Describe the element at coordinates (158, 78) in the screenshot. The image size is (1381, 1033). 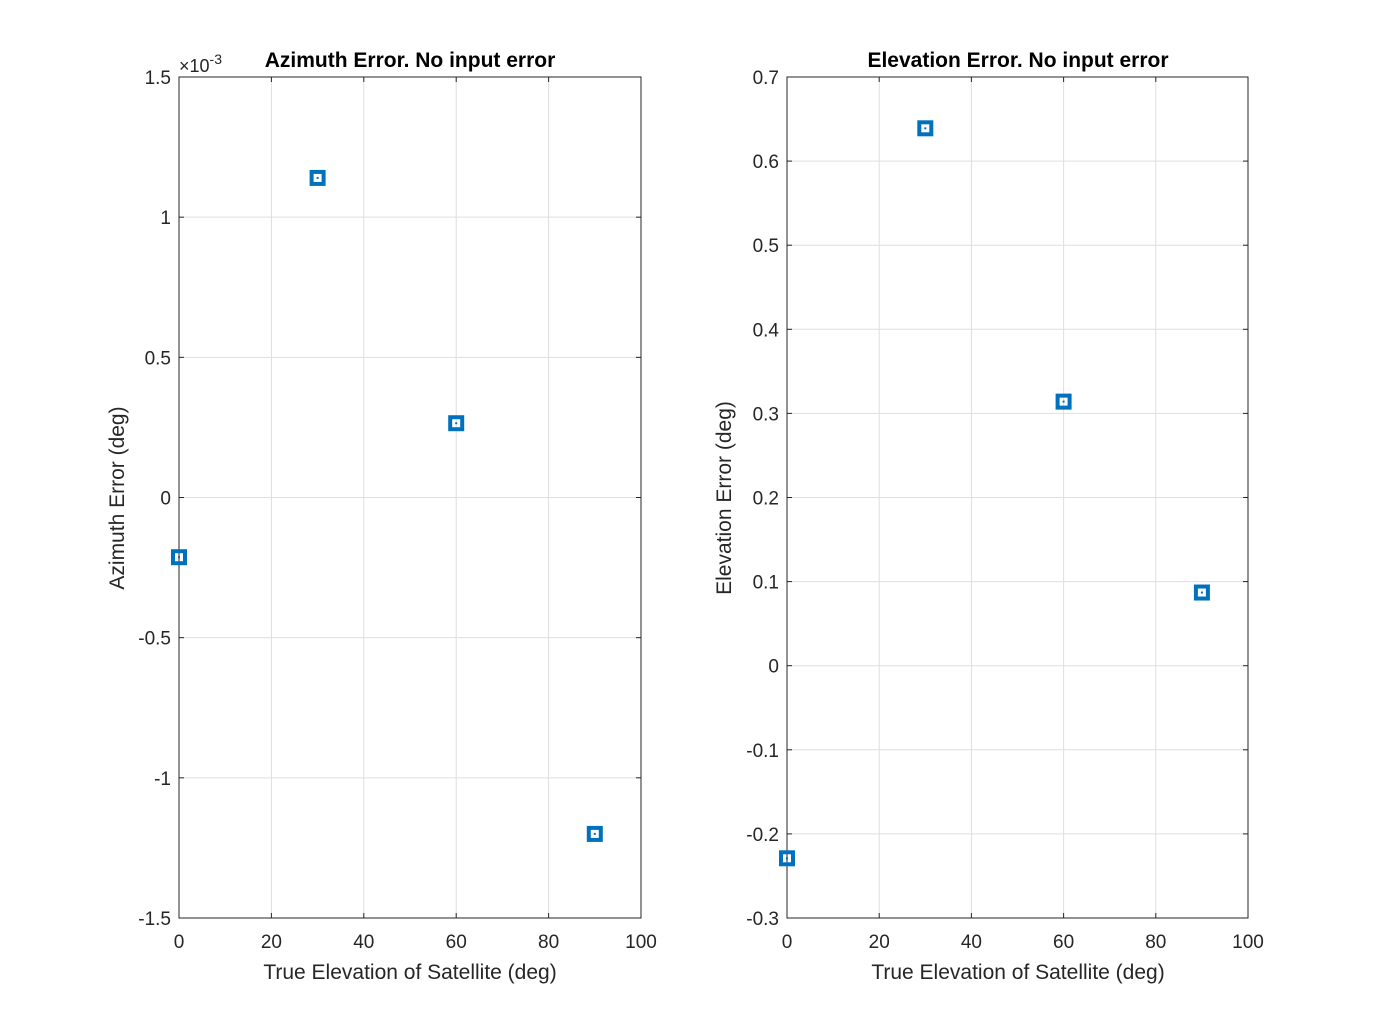
I see `azimuth-y-tick-label: 1.5` at that location.